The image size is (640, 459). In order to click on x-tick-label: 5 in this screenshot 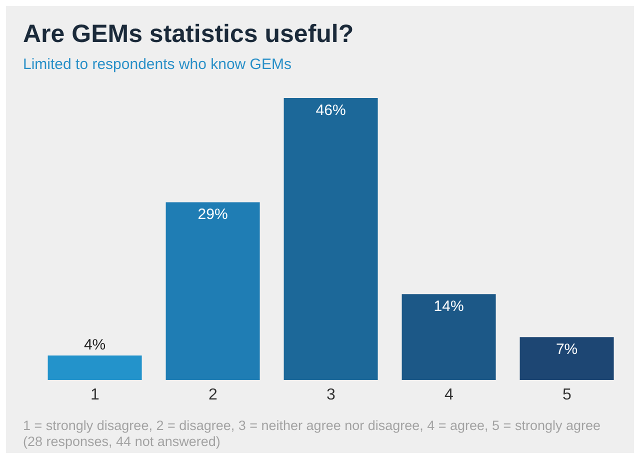, I will do `click(567, 395)`.